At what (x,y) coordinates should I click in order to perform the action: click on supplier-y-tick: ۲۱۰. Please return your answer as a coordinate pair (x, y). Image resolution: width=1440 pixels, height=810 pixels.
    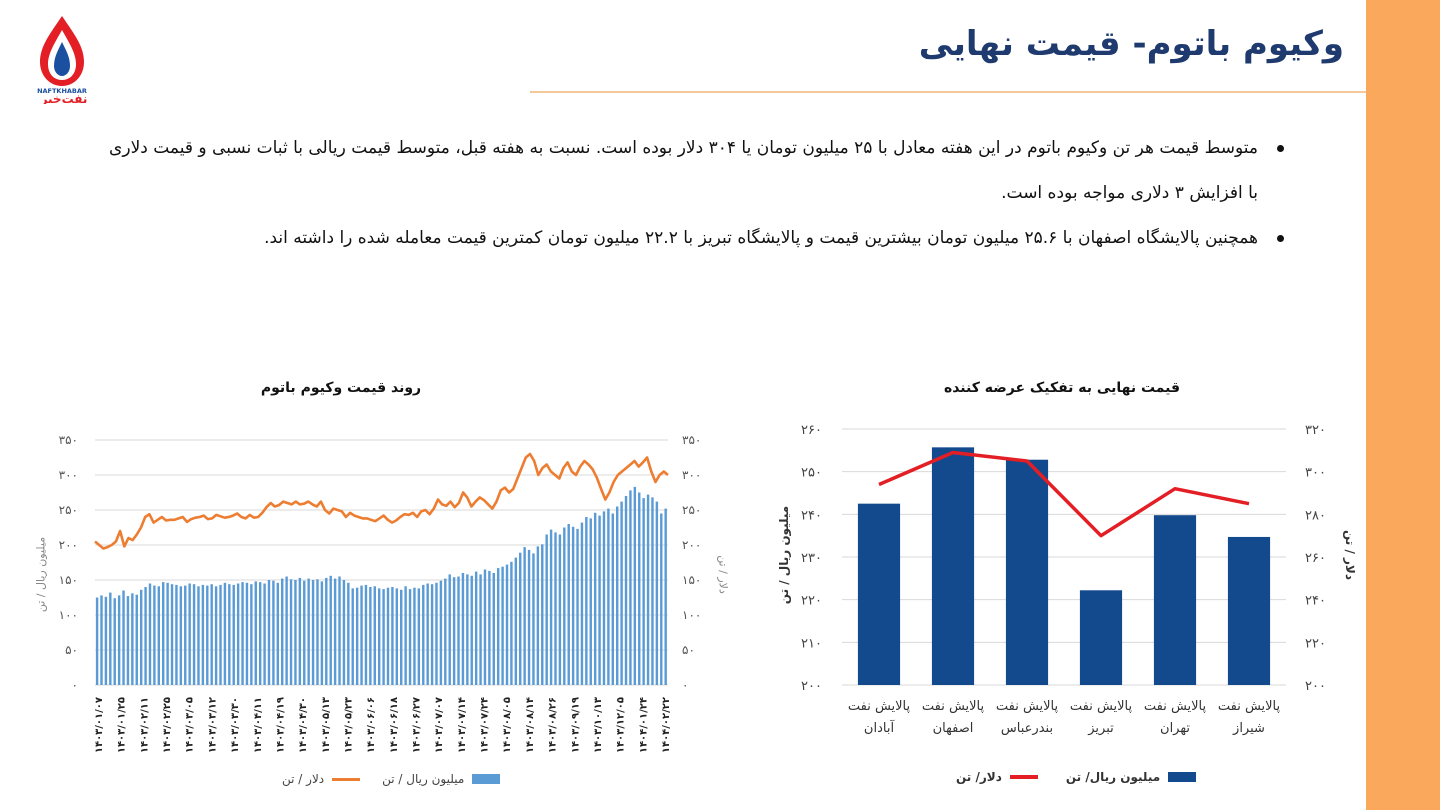
    Looking at the image, I should click on (811, 643).